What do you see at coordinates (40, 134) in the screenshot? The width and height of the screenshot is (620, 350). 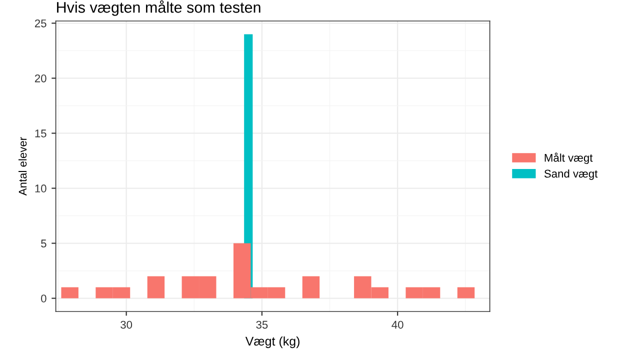 I see `y-tick-label: 15` at bounding box center [40, 134].